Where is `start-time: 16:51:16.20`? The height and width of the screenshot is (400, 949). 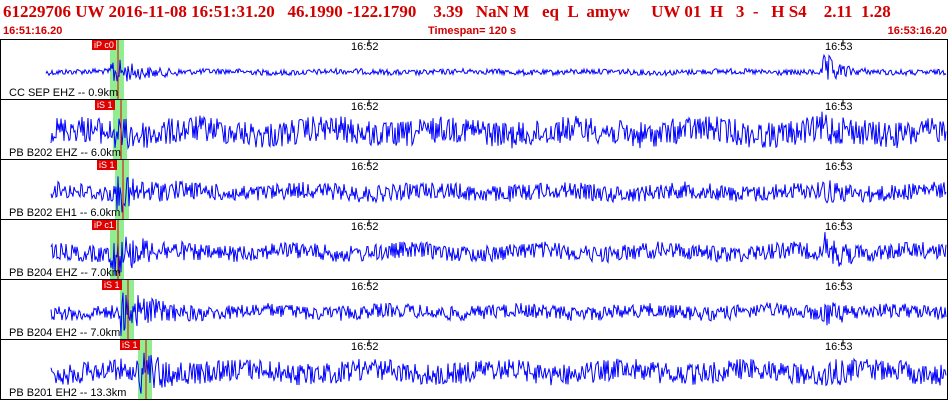
start-time: 16:51:16.20 is located at coordinates (33, 31).